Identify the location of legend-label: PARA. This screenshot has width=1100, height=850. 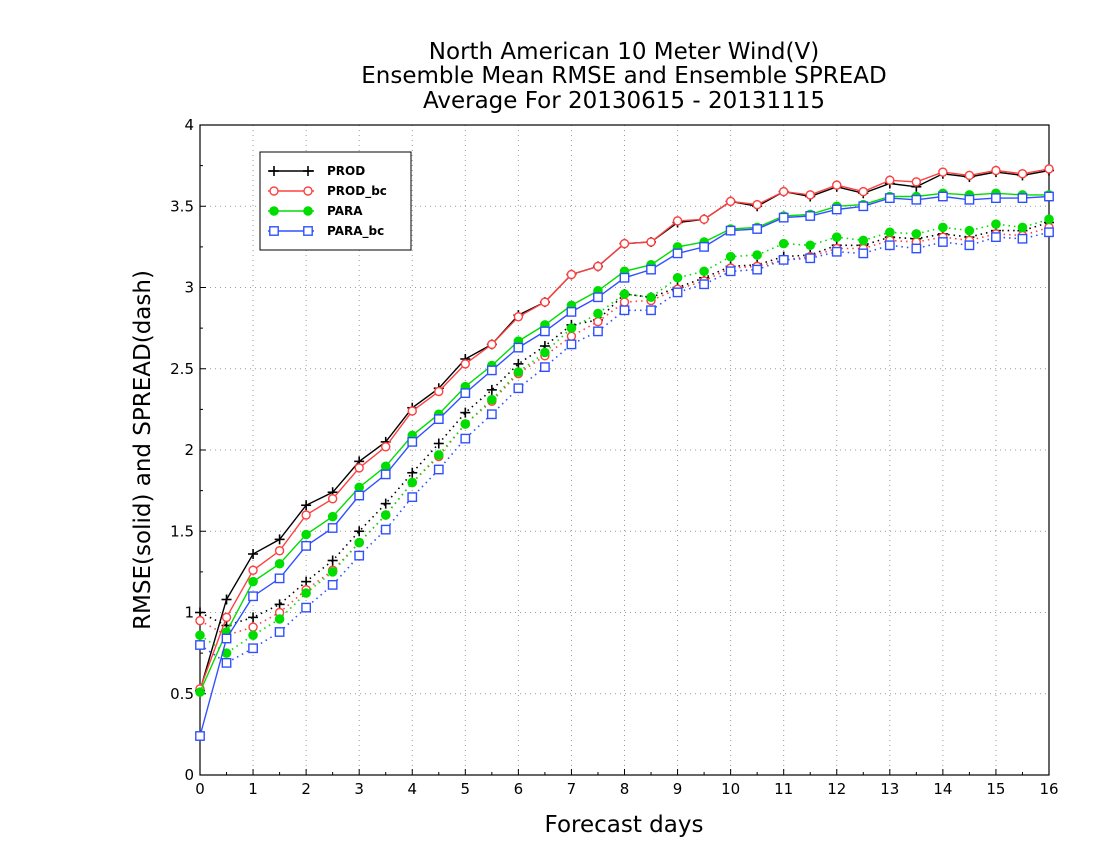
(345, 211).